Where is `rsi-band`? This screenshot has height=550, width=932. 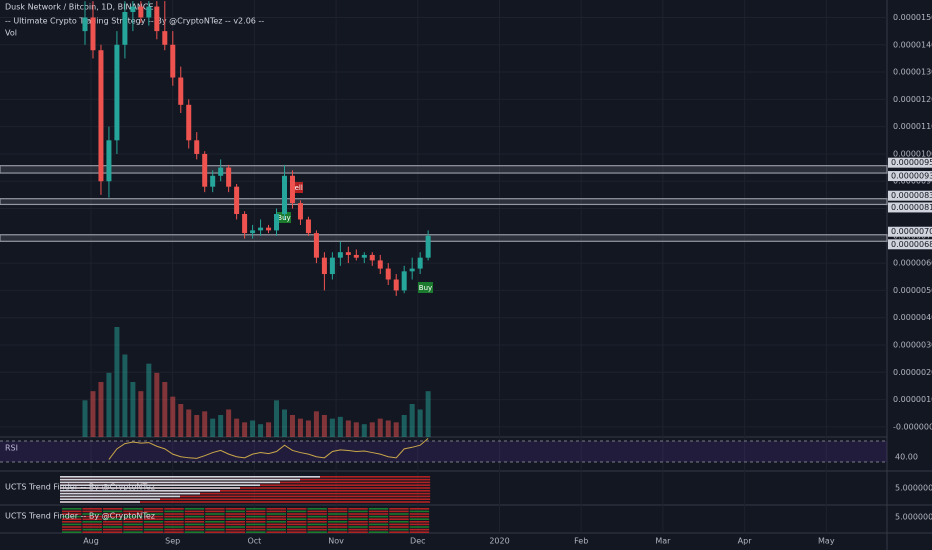
rsi-band is located at coordinates (443, 451).